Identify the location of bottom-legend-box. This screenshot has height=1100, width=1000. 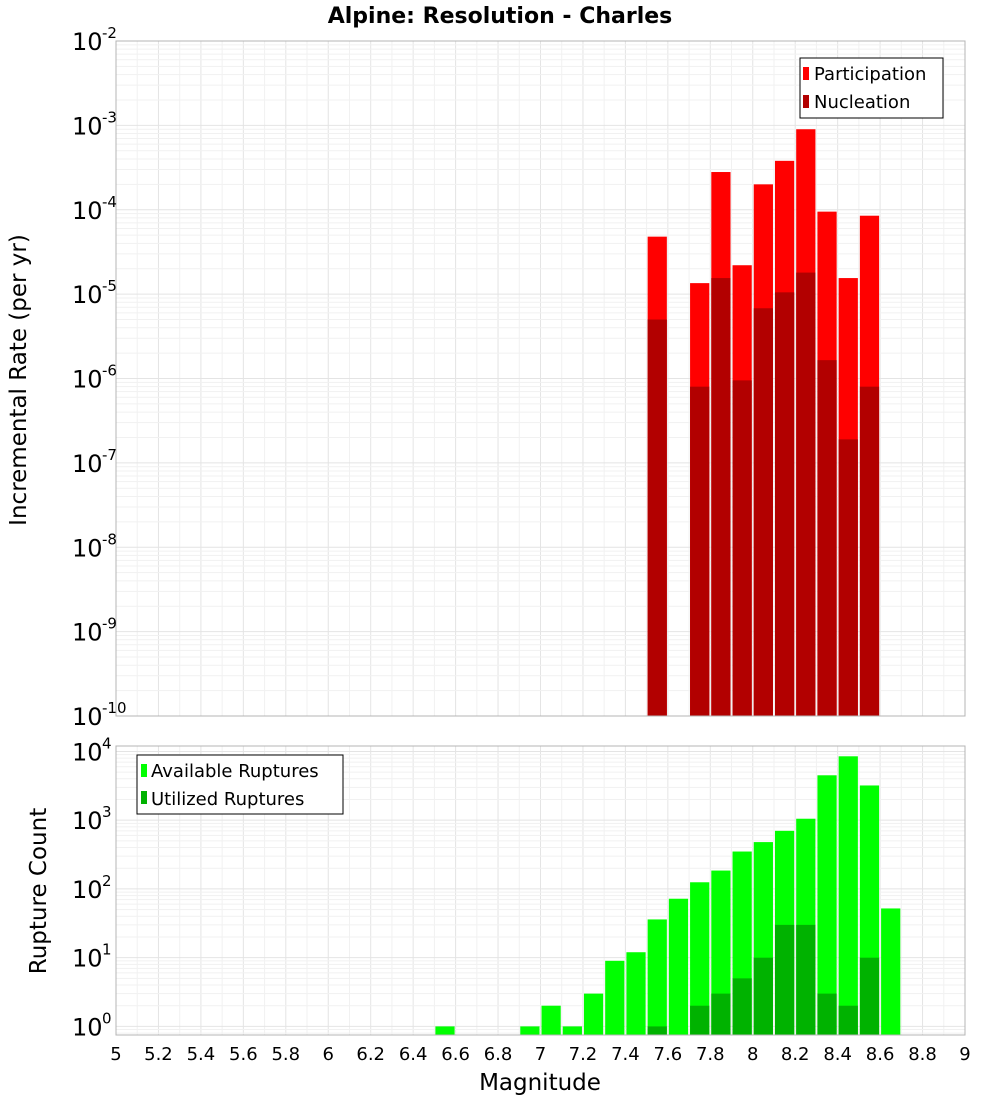
(240, 784).